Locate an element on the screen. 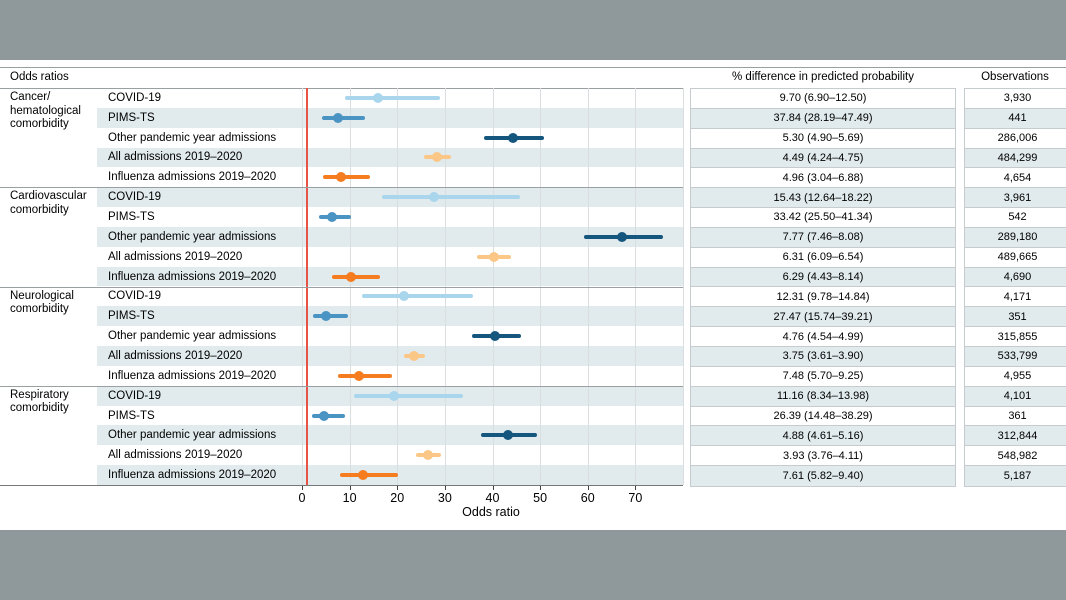  obs-cell: 489,665 is located at coordinates (1015, 257).